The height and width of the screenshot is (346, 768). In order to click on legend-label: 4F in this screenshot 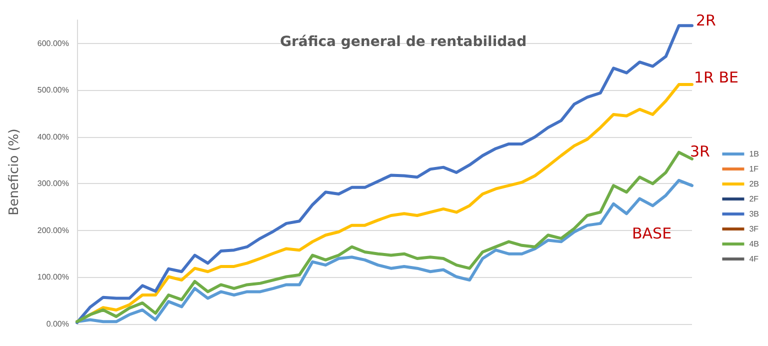, I will do `click(754, 259)`.